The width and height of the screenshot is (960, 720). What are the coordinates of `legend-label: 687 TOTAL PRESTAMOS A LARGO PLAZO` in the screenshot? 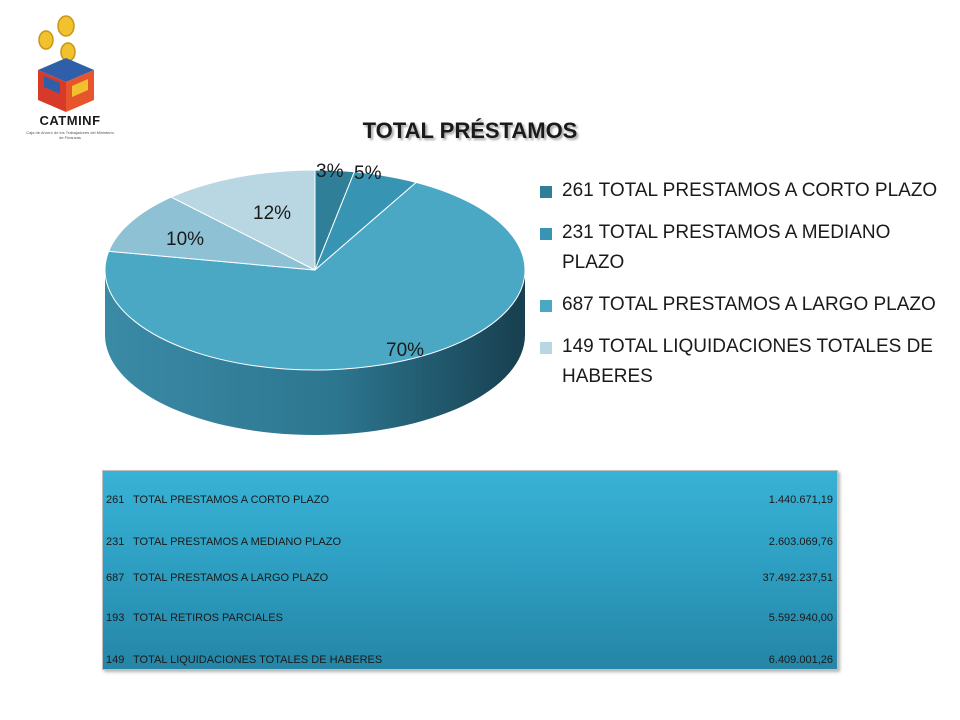 It's located at (749, 304).